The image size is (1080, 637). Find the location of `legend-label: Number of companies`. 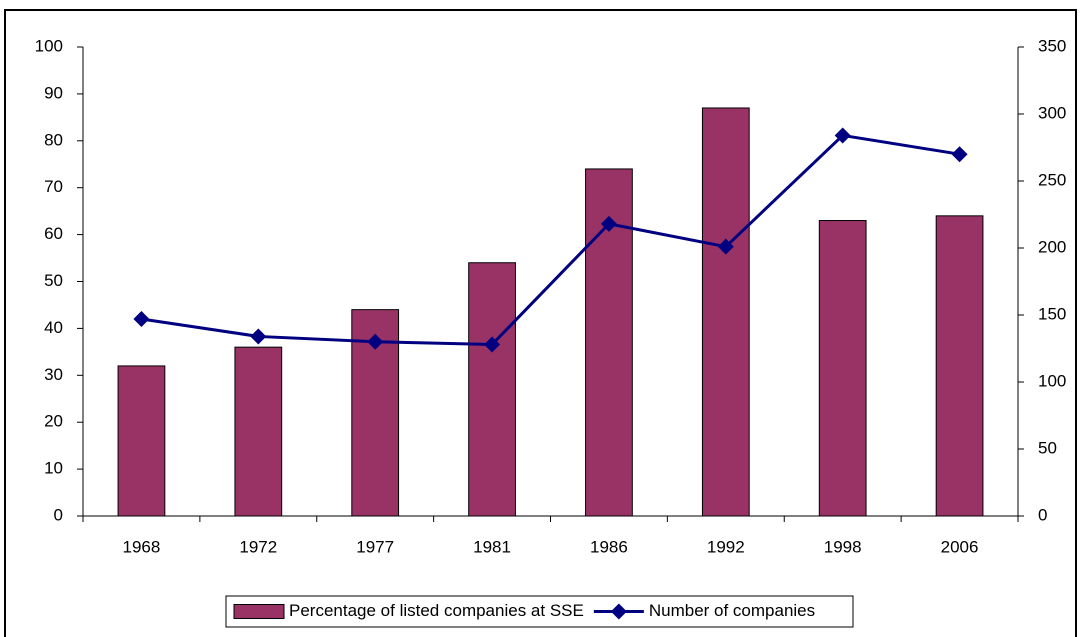

legend-label: Number of companies is located at coordinates (732, 610).